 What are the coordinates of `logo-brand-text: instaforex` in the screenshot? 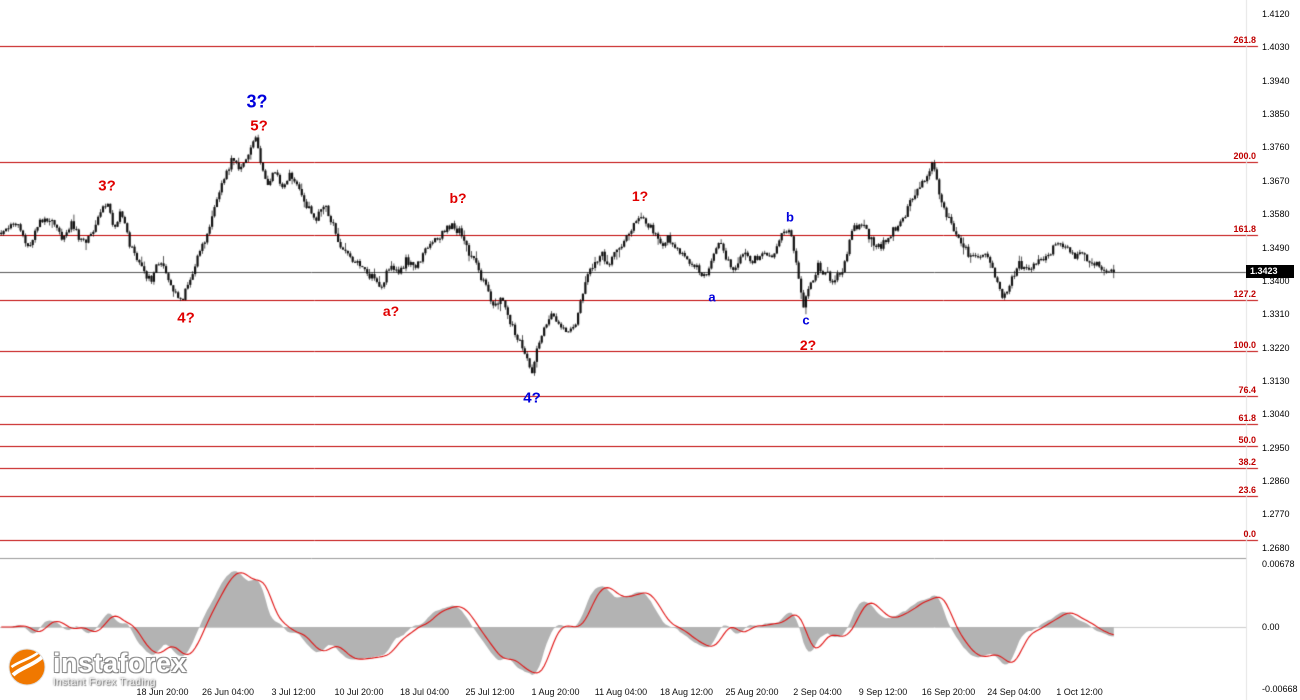 It's located at (120, 663).